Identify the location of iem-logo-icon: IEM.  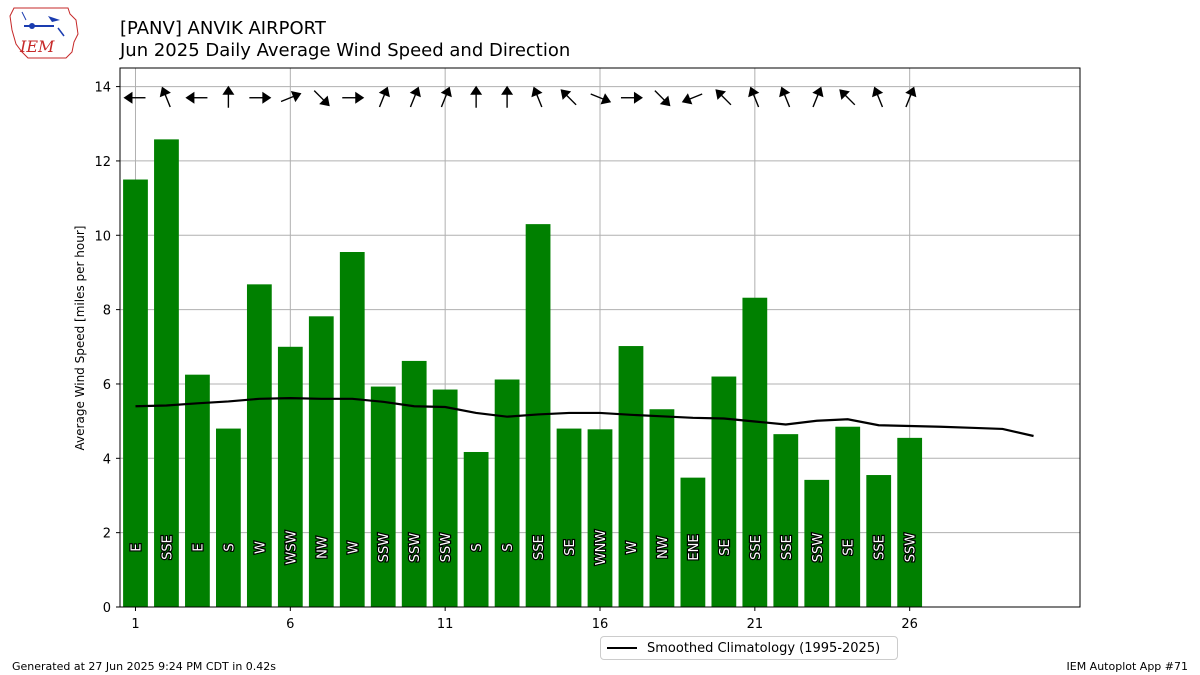
(44, 33).